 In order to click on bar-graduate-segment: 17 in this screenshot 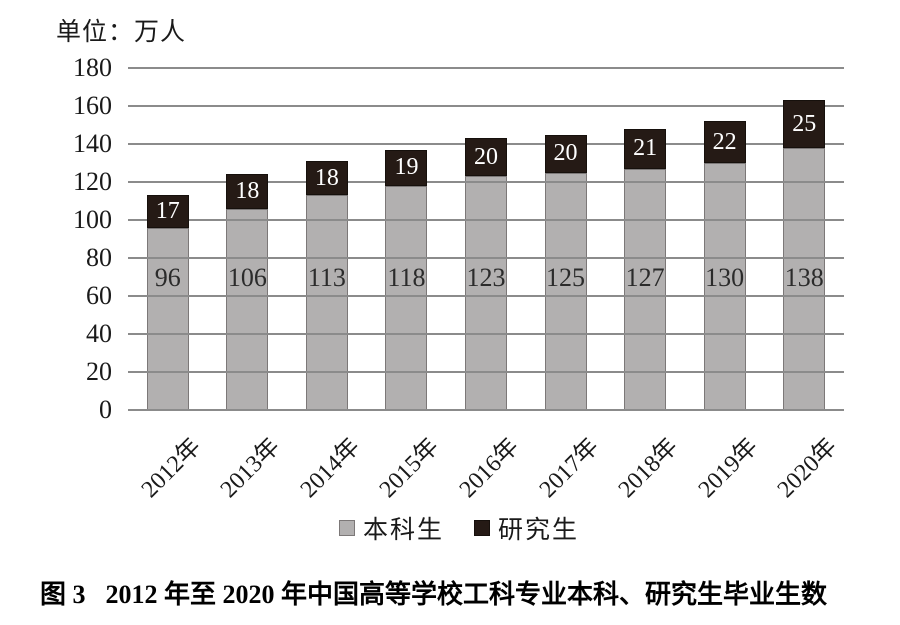, I will do `click(167, 211)`.